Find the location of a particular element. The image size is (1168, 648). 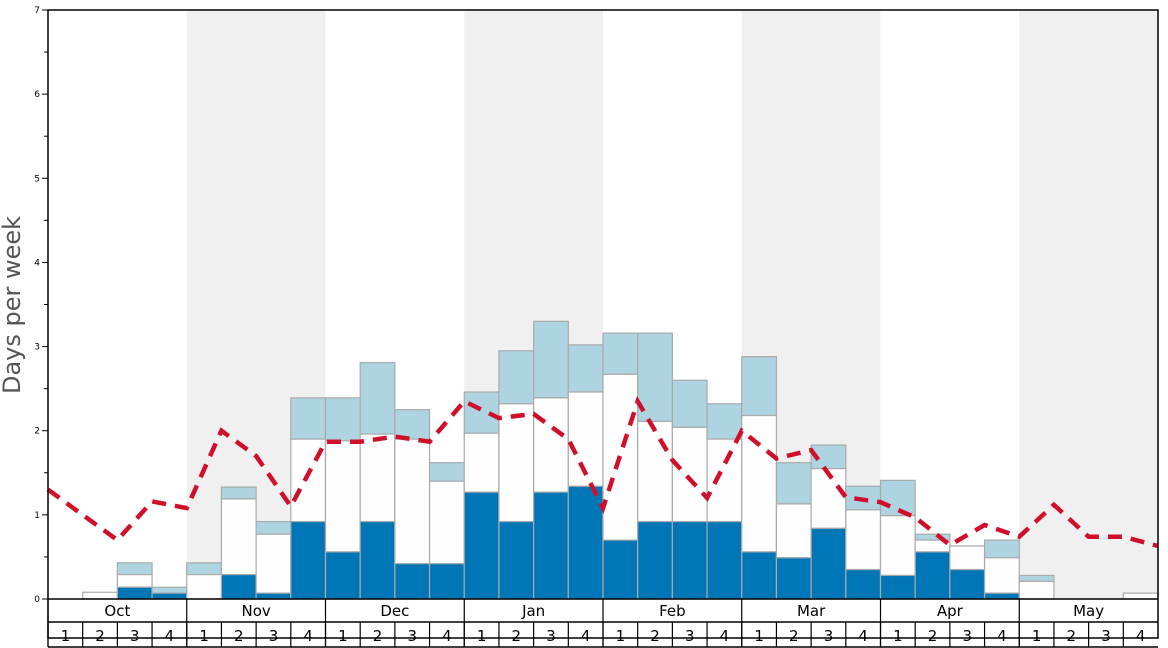

month-label-apr: Apr is located at coordinates (950, 611).